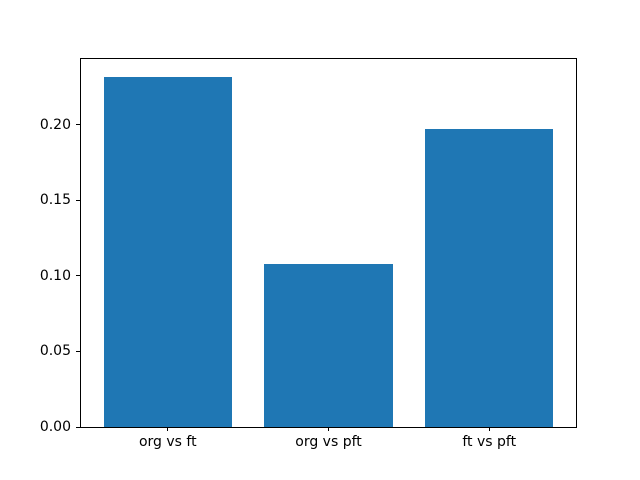  I want to click on y-tick-label: 0.20, so click(55, 124).